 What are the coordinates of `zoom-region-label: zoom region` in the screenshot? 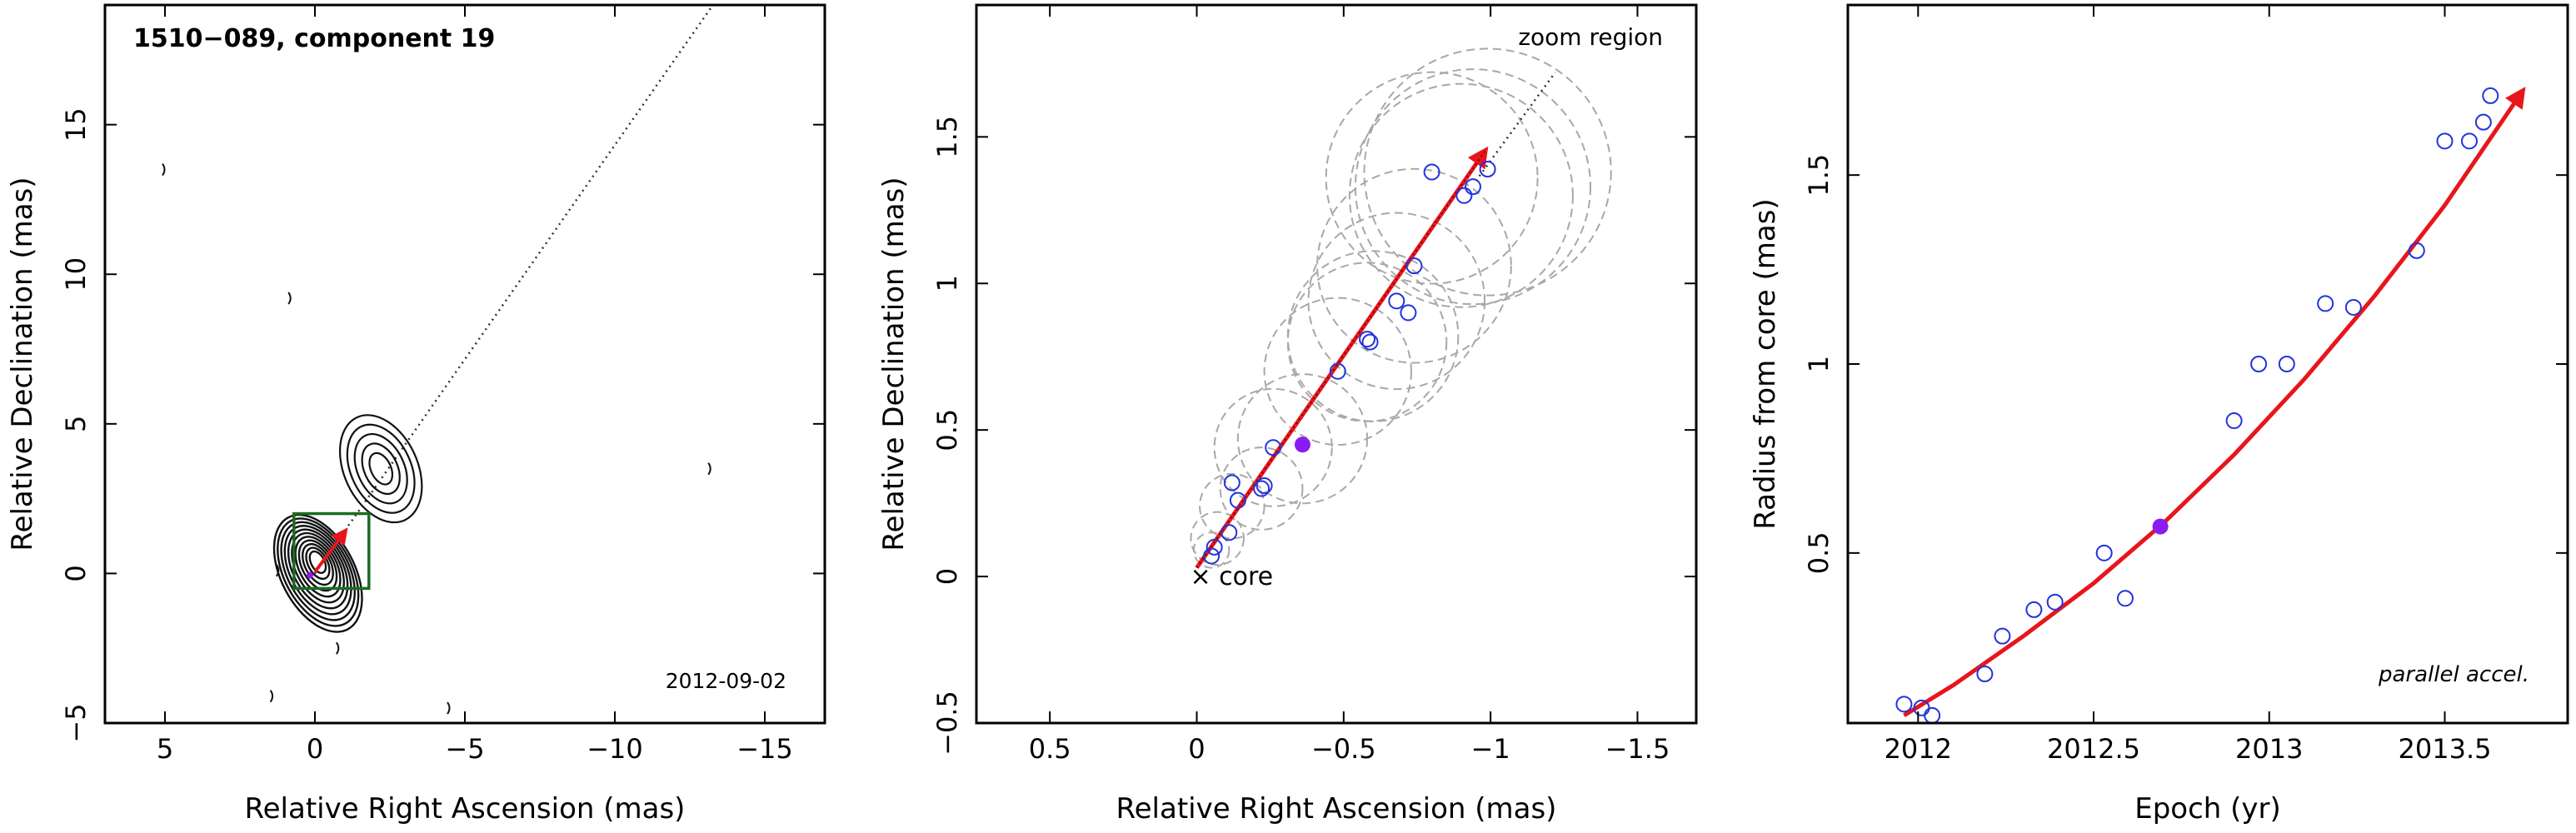 It's located at (1590, 37).